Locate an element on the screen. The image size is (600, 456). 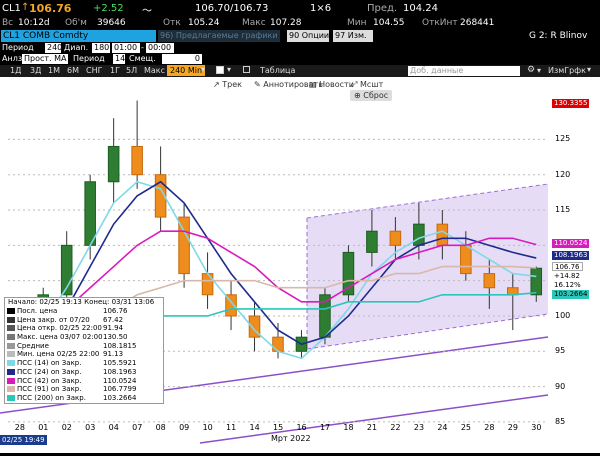
tf-1d: 1Д is located at coordinates (16, 70).